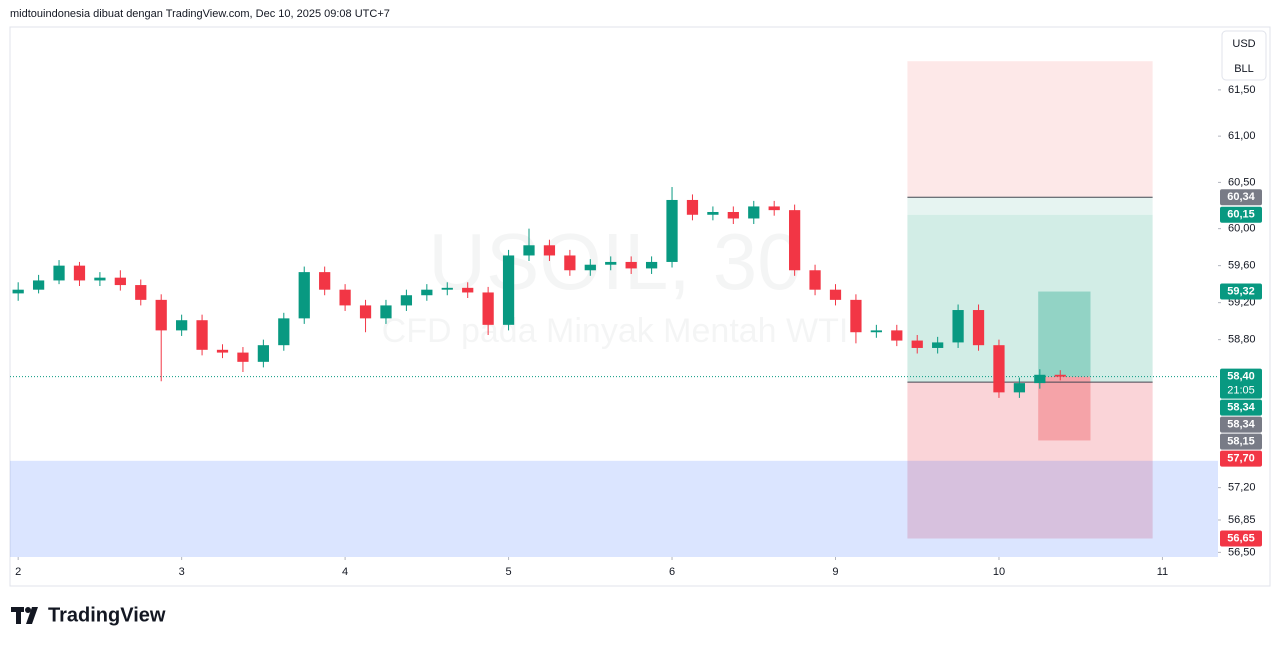 The height and width of the screenshot is (646, 1281). Describe the element at coordinates (999, 572) in the screenshot. I see `x-tick-label: 10` at that location.